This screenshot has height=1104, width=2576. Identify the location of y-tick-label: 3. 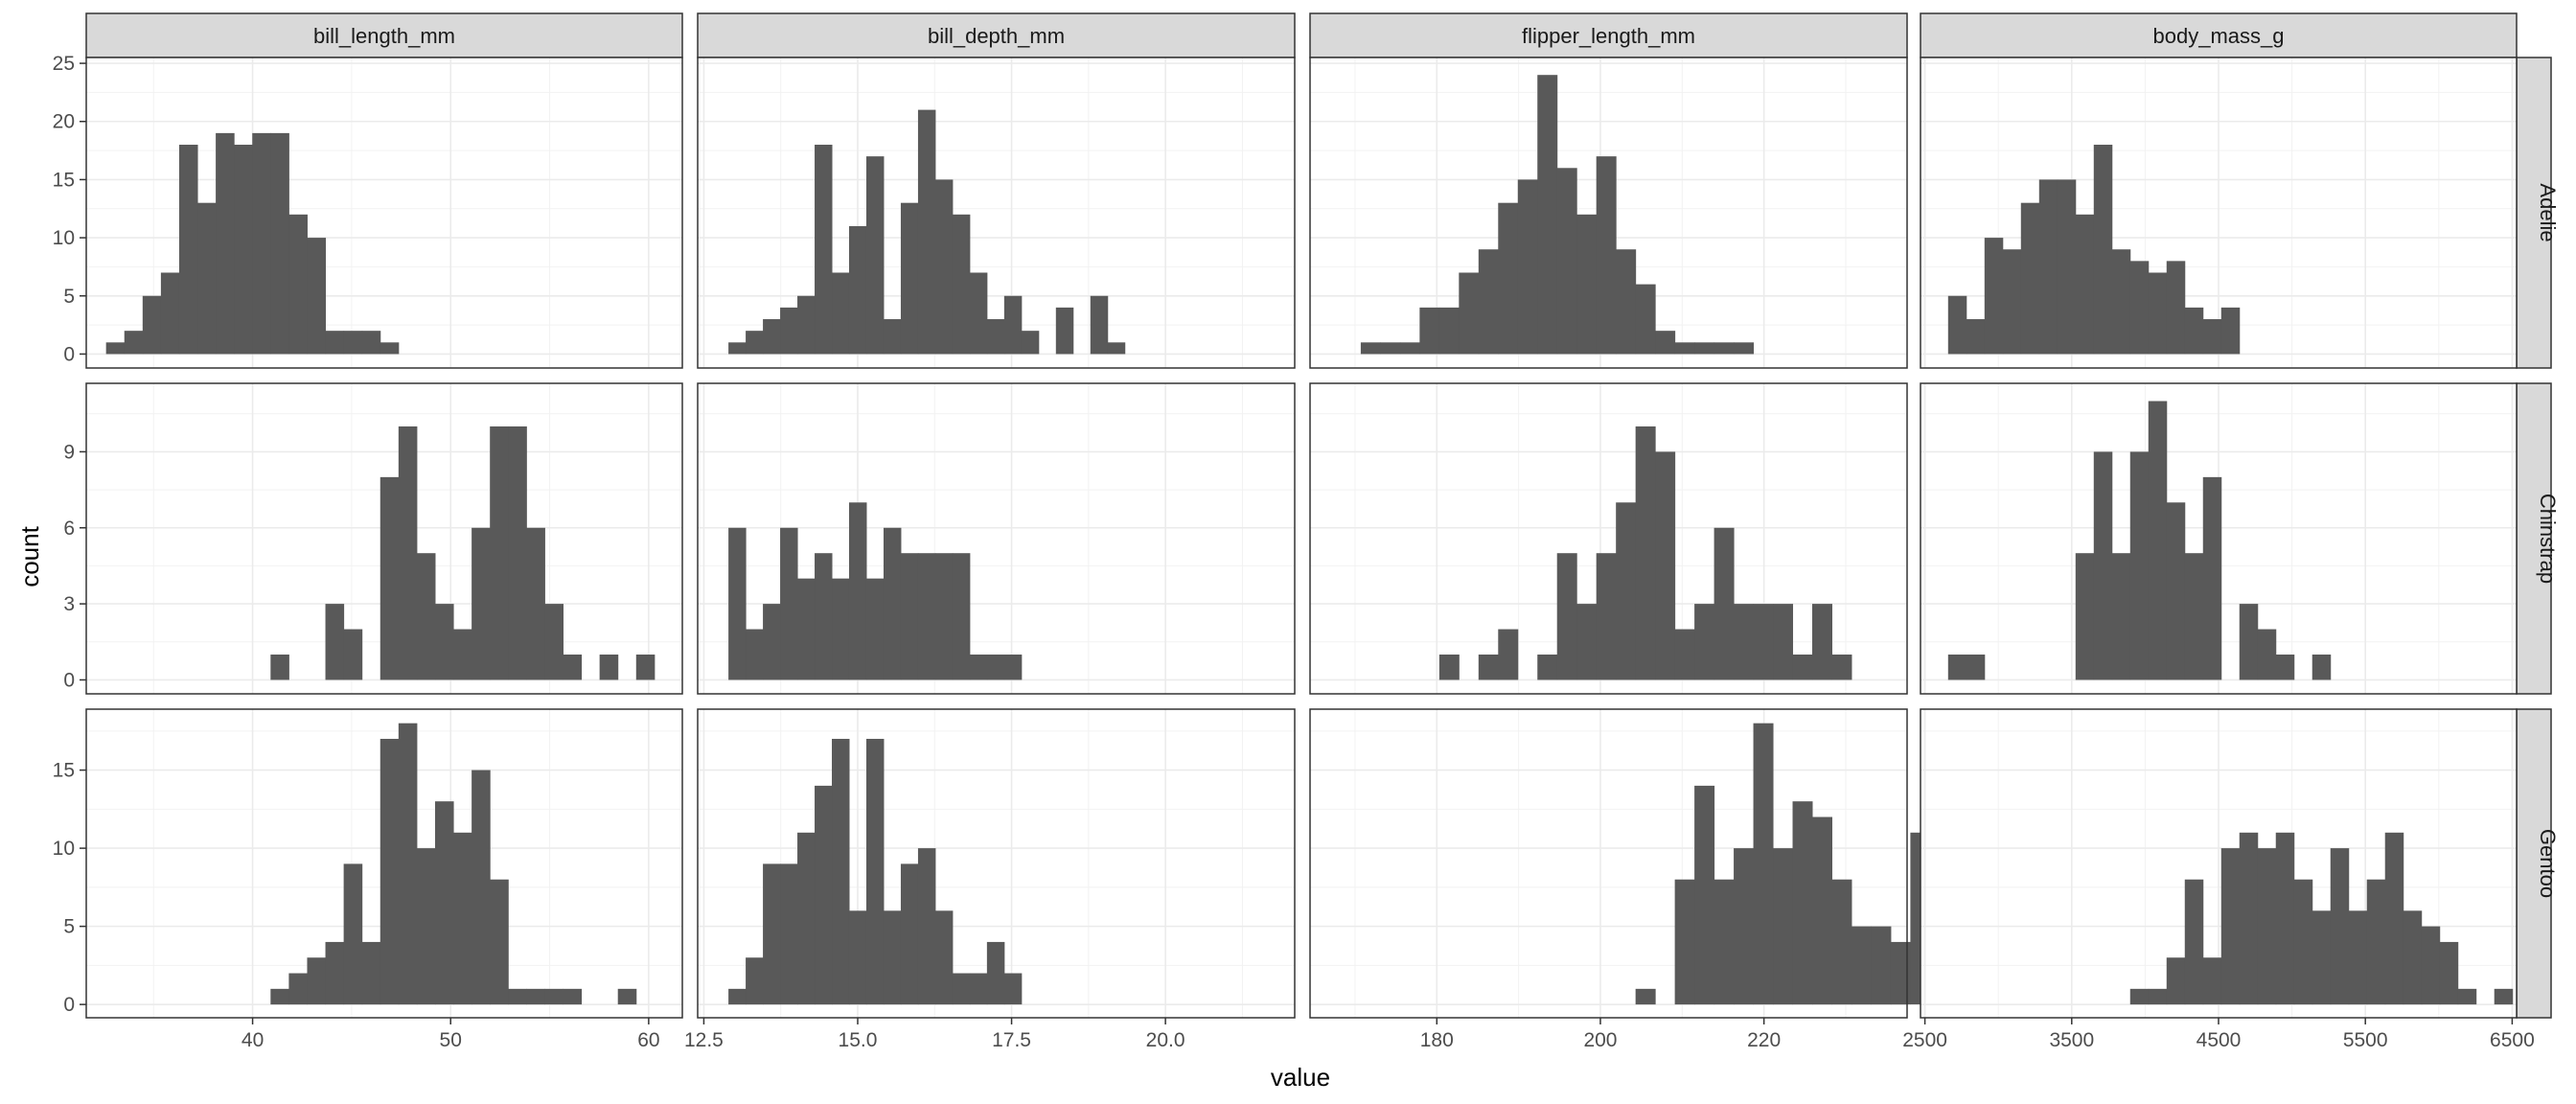
(69, 604).